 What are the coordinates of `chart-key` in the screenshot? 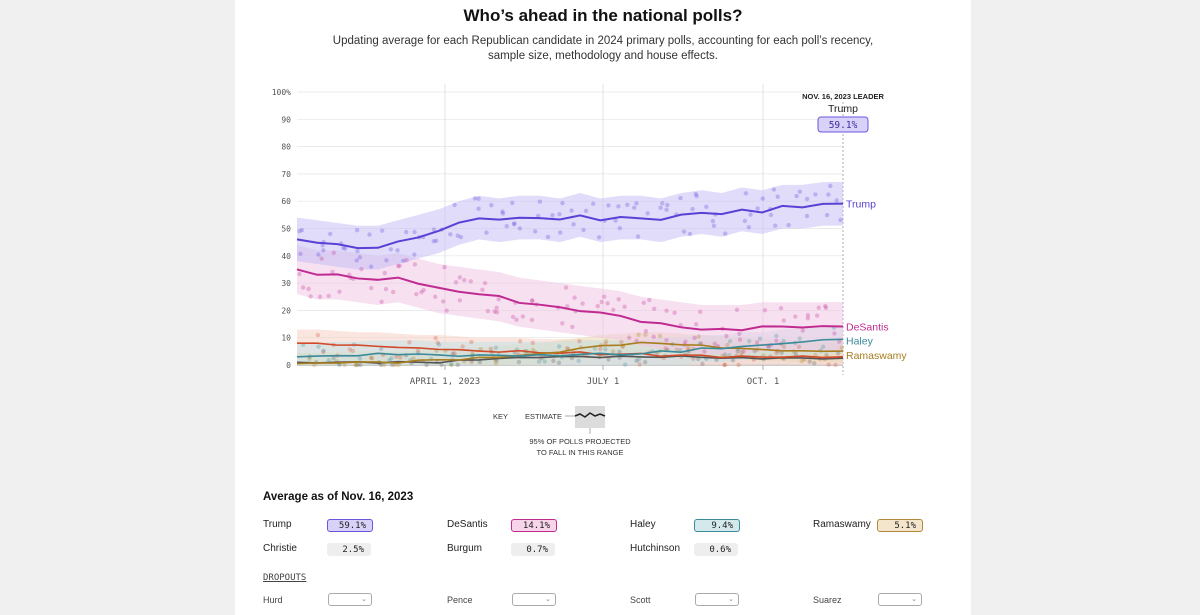 It's located at (585, 420).